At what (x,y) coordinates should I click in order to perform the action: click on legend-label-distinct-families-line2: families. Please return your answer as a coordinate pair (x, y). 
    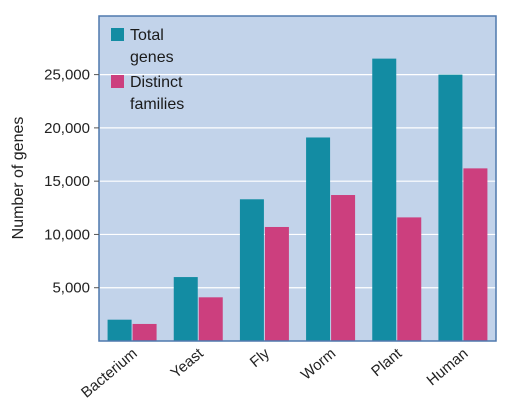
    Looking at the image, I should click on (157, 104).